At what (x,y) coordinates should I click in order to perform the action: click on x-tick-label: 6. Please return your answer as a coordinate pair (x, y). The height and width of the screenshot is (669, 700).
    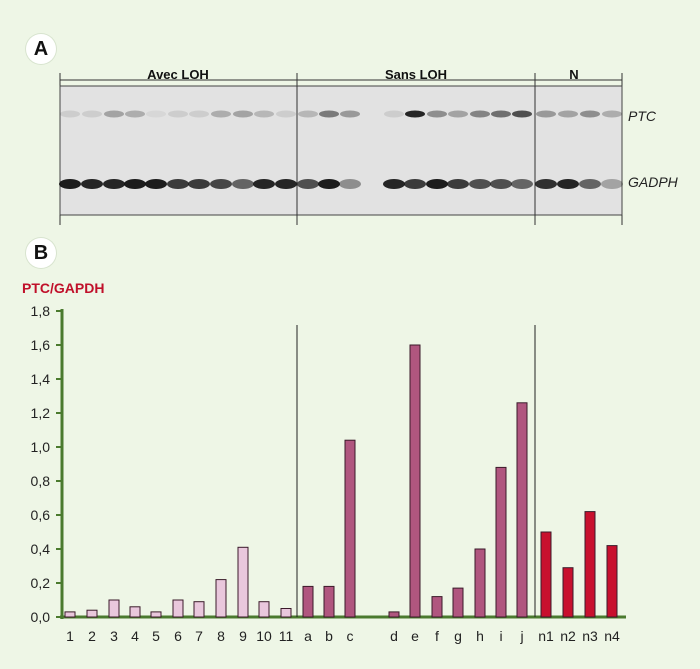
    Looking at the image, I should click on (178, 636).